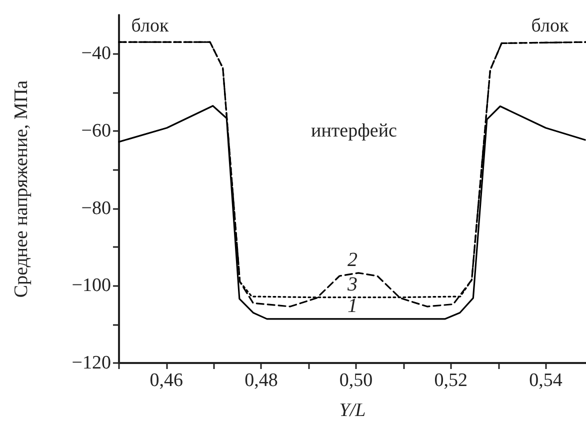 This screenshot has height=426, width=586. What do you see at coordinates (352, 410) in the screenshot?
I see `x-axis-title: Y/L` at bounding box center [352, 410].